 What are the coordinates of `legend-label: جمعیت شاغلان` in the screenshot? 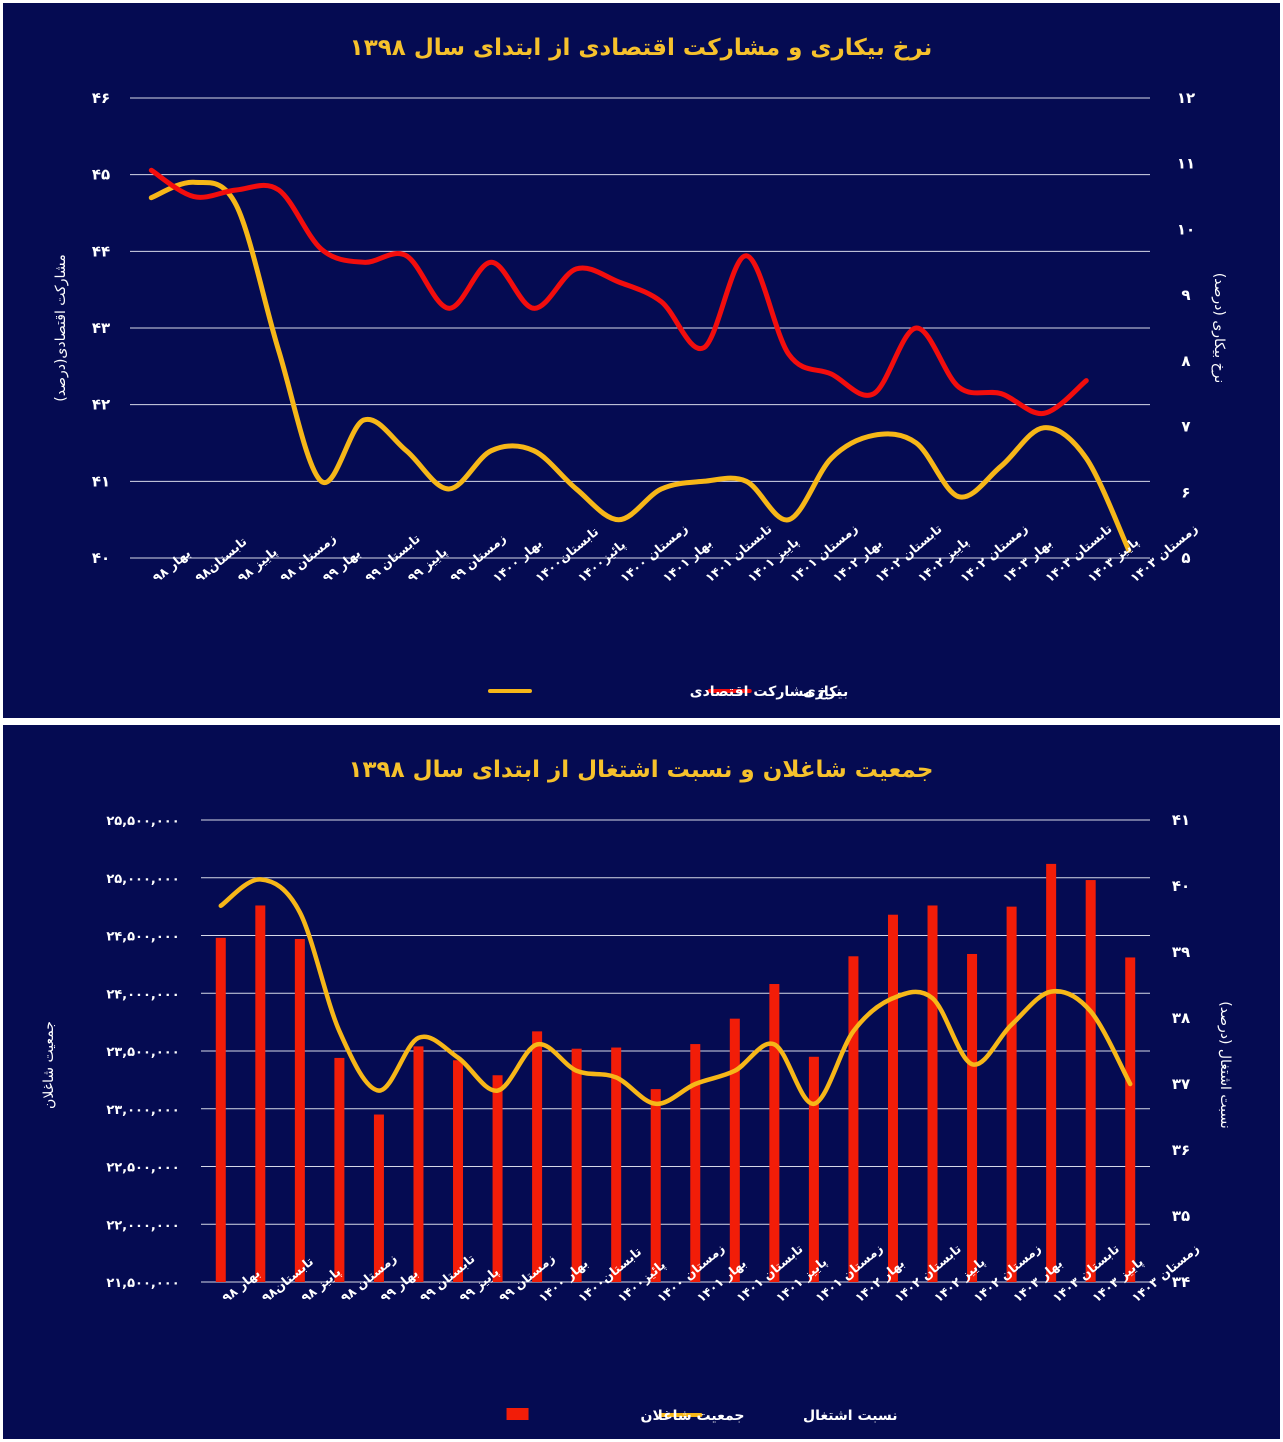 It's located at (693, 1416).